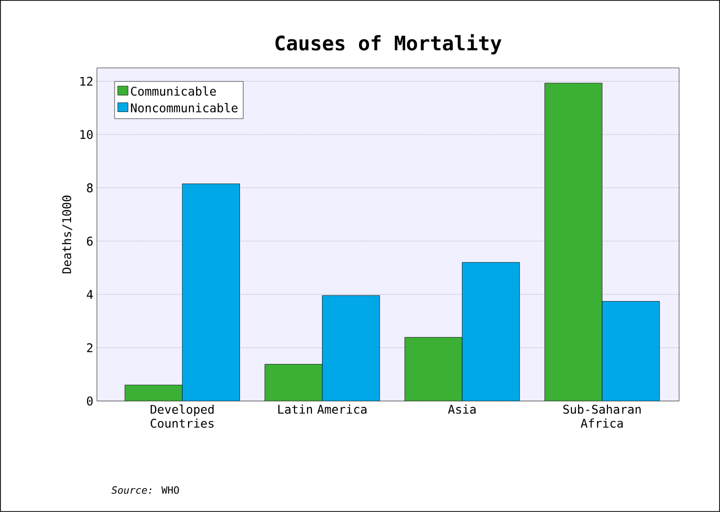  I want to click on x-tick-label: Developed Countries, so click(182, 416).